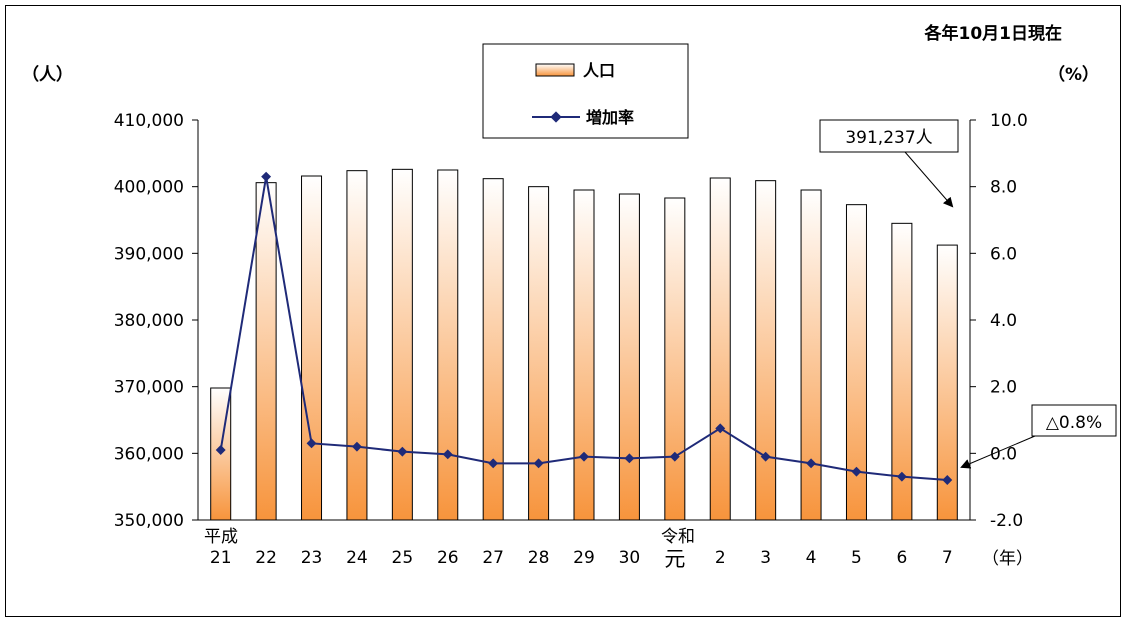 The height and width of the screenshot is (621, 1127). What do you see at coordinates (856, 558) in the screenshot?
I see `x-tick-label: 5` at bounding box center [856, 558].